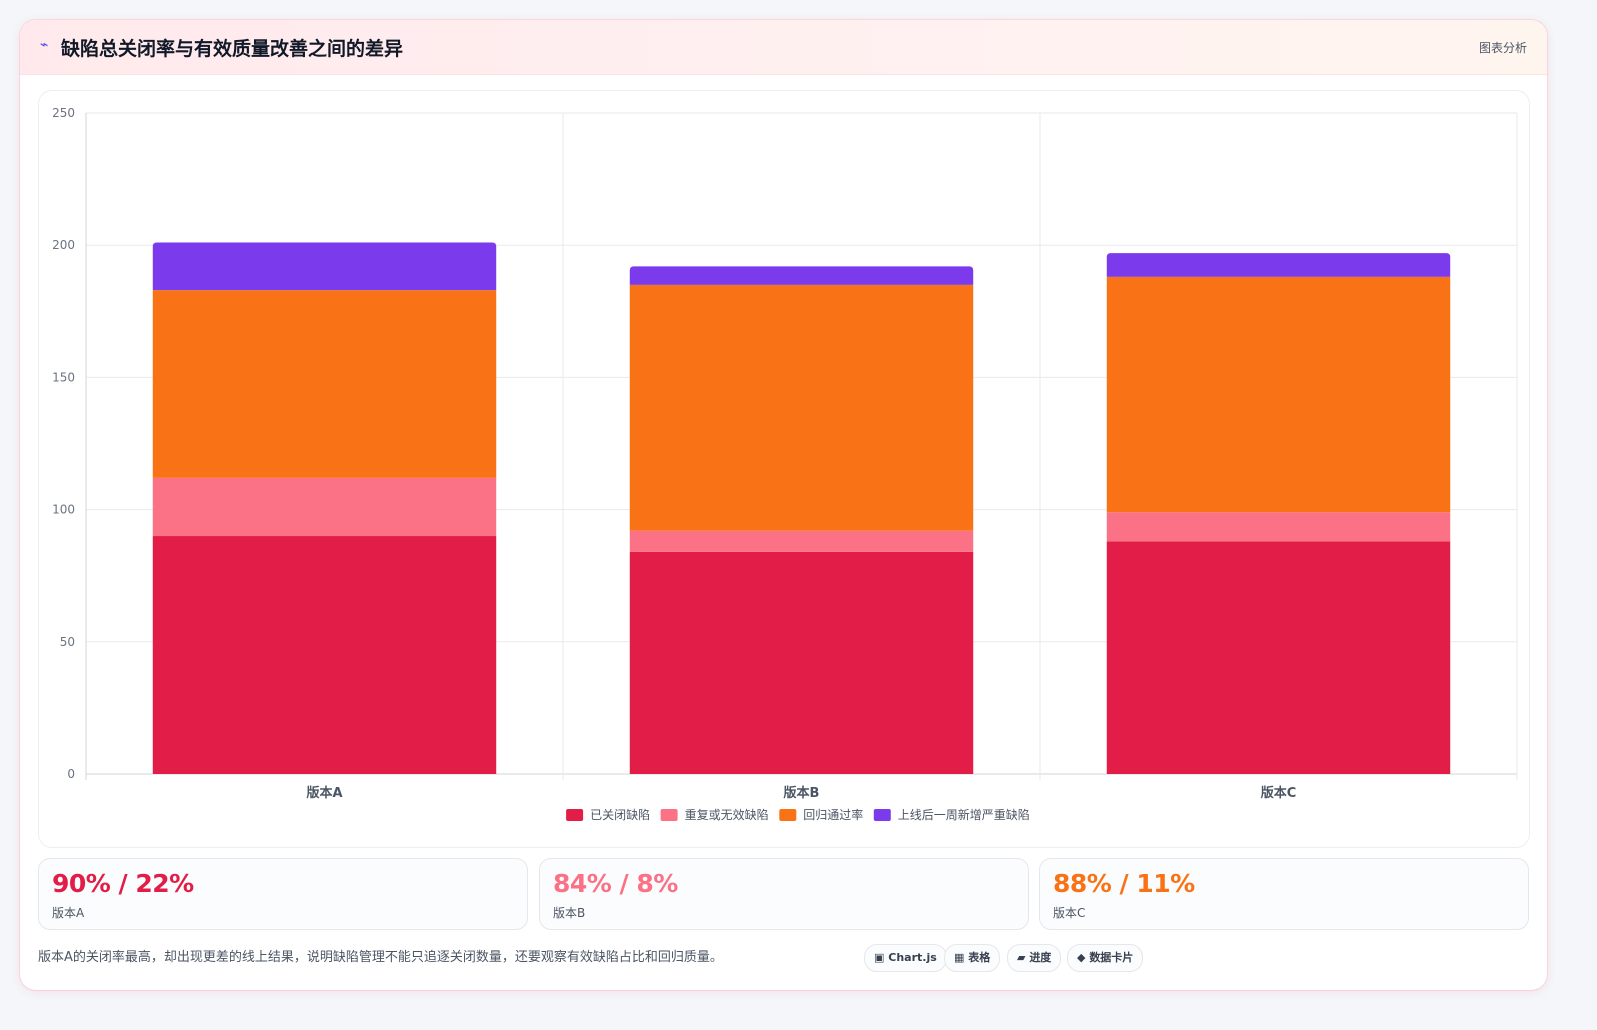  Describe the element at coordinates (63, 113) in the screenshot. I see `y-tick-label: 250` at that location.